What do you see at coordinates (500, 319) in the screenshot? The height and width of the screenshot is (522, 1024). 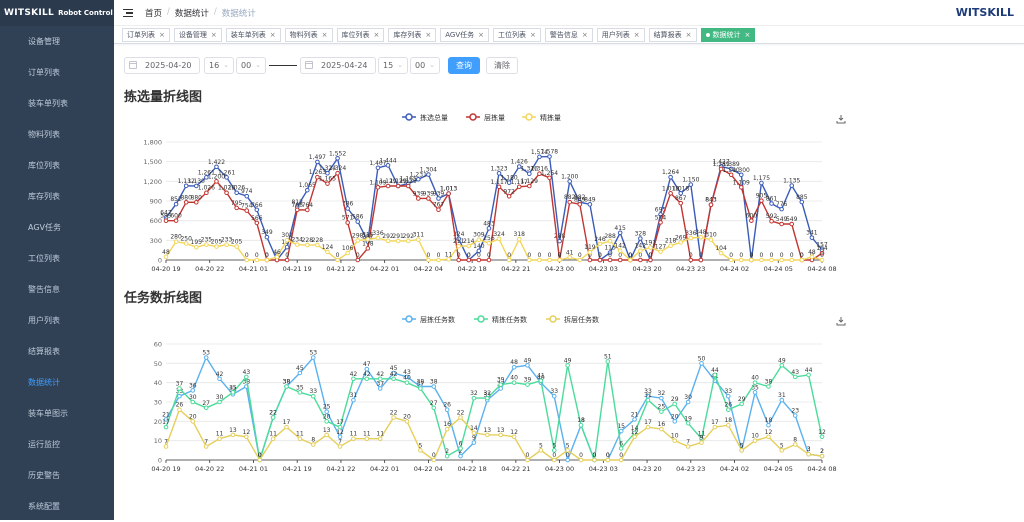 I see `legend-item: 精拣任务数` at bounding box center [500, 319].